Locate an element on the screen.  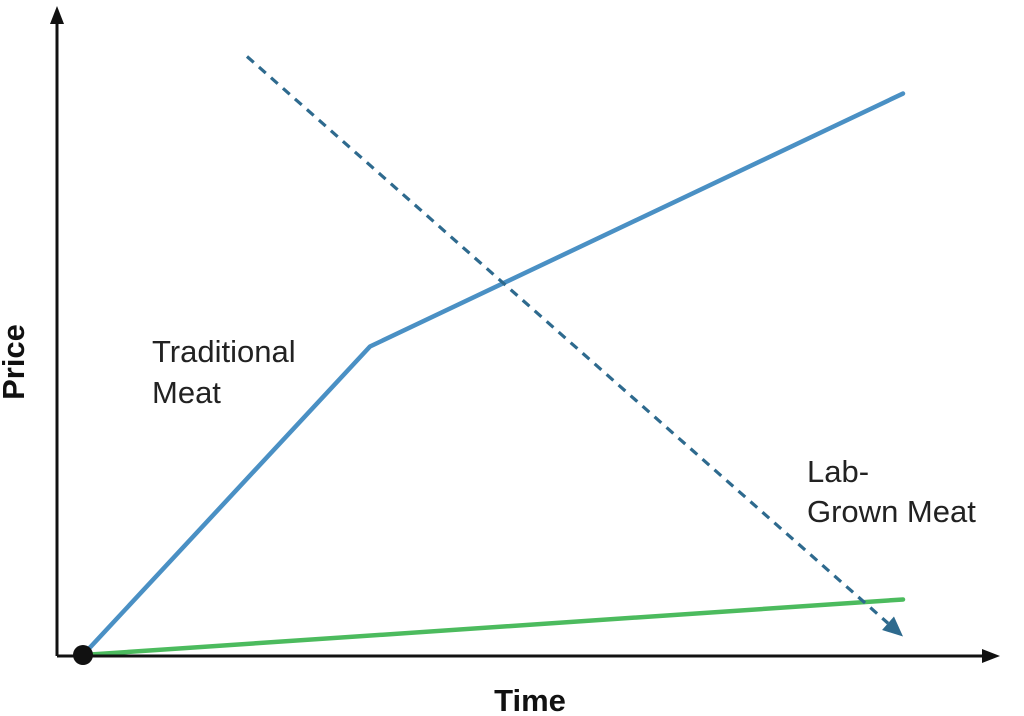
annotation-traditional-line-1: Traditional is located at coordinates (224, 351).